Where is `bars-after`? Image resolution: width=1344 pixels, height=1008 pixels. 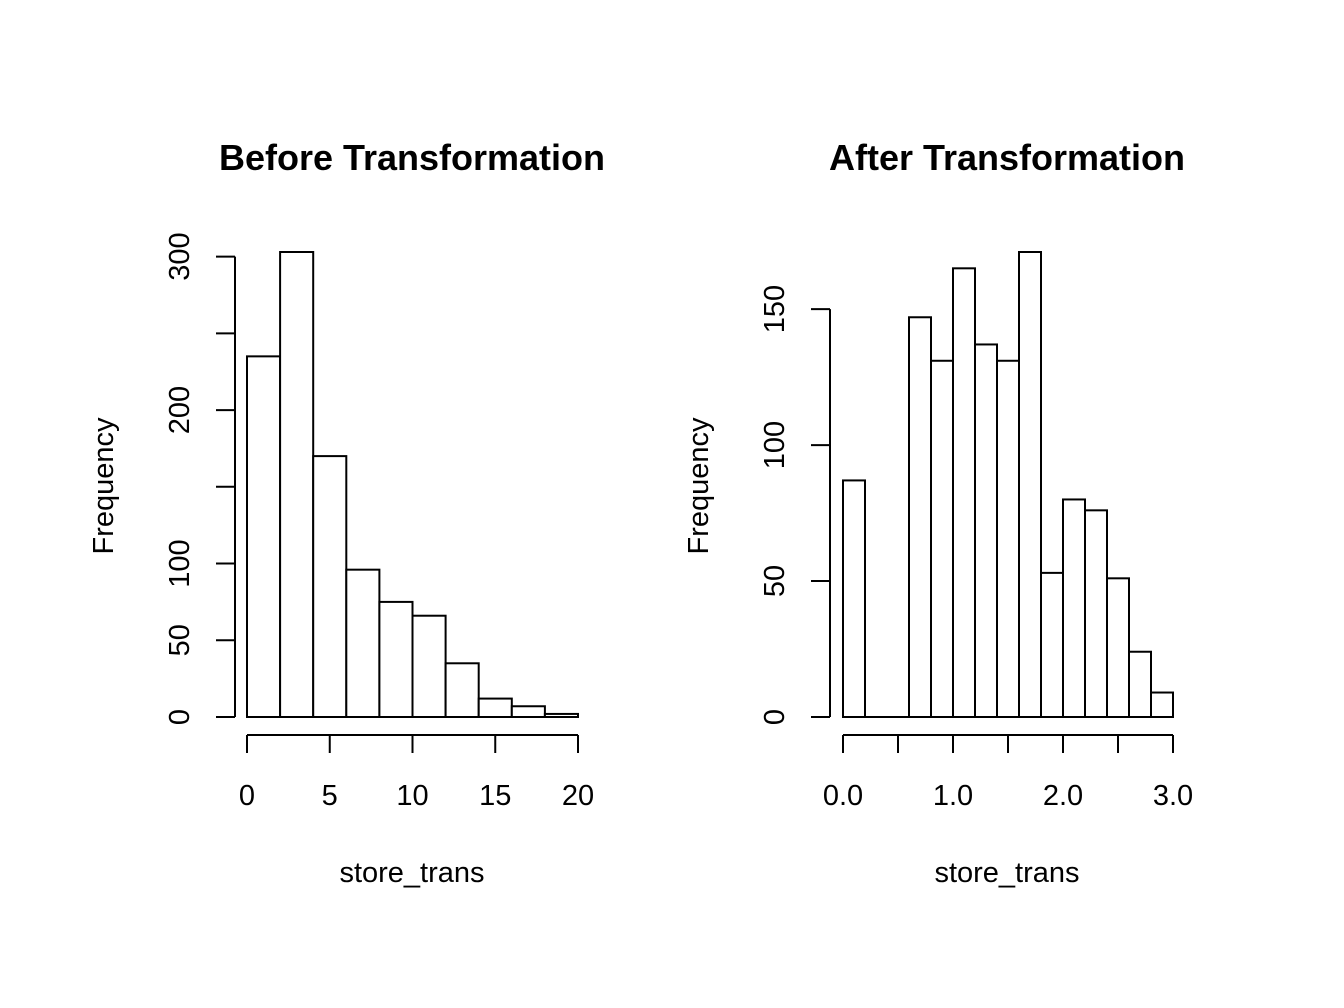 bars-after is located at coordinates (1008, 485).